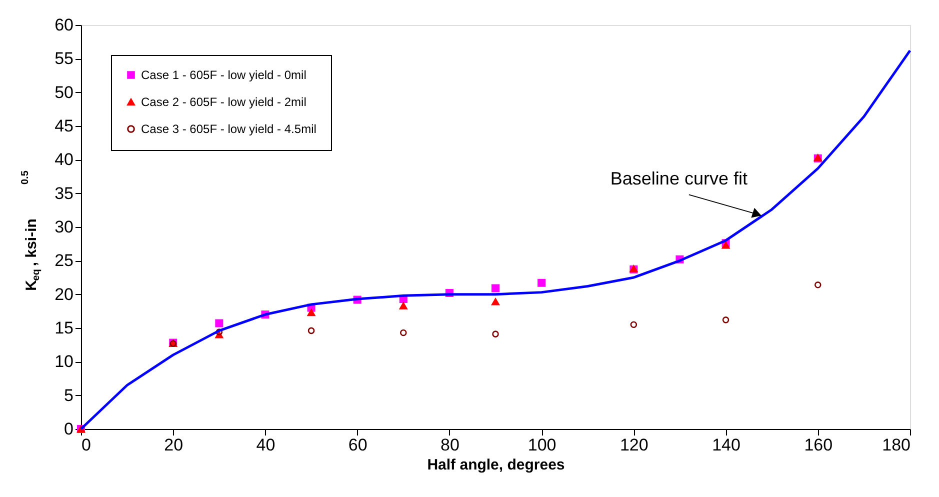 The height and width of the screenshot is (497, 939). What do you see at coordinates (64, 294) in the screenshot?
I see `y-tick-label: 20` at bounding box center [64, 294].